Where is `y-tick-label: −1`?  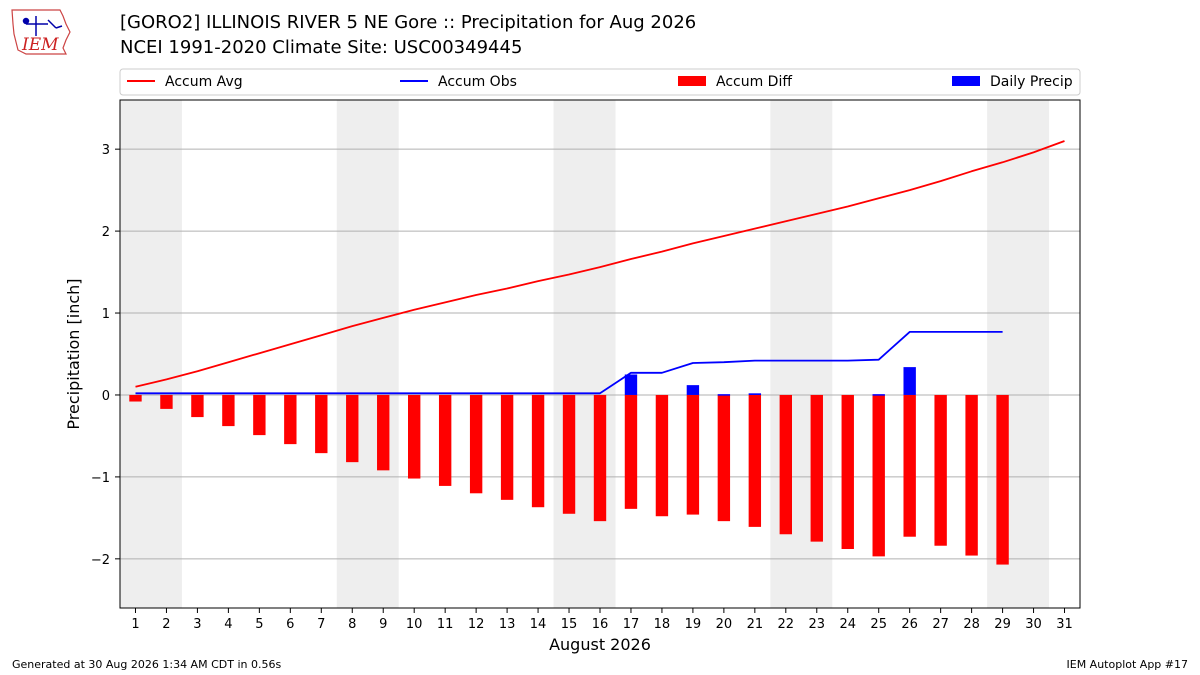
y-tick-label: −1 is located at coordinates (100, 478).